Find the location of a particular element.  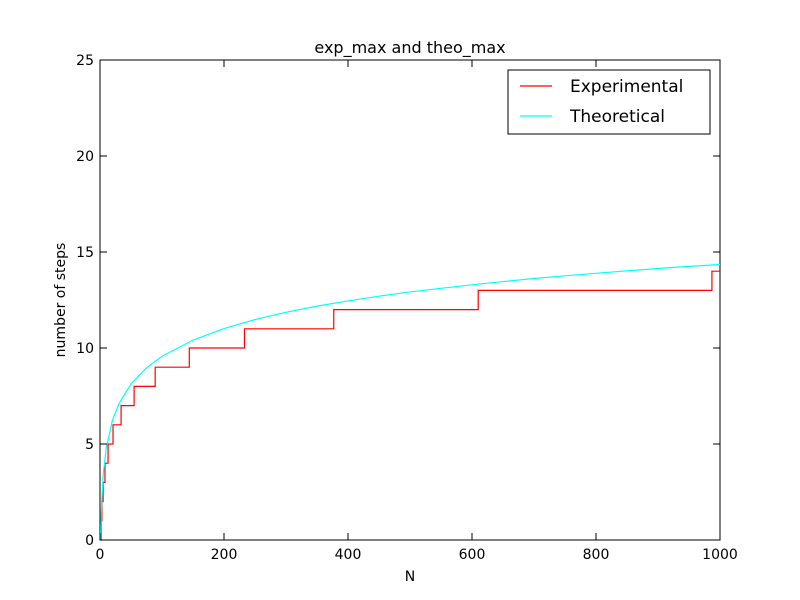

y-tick-label: 20 is located at coordinates (85, 157).